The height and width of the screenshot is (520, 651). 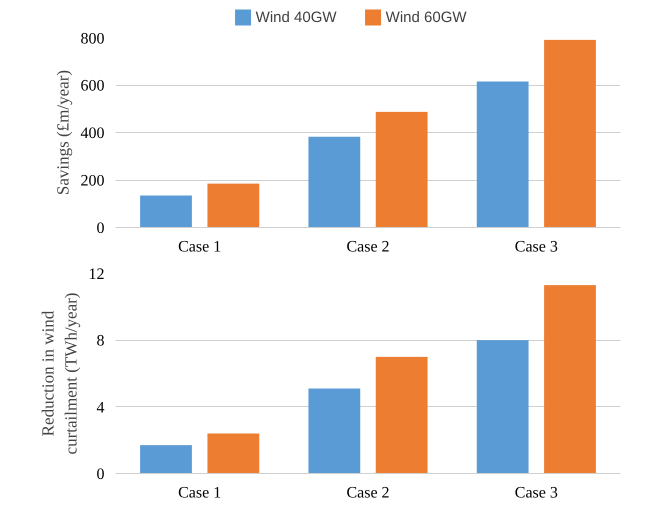 What do you see at coordinates (100, 341) in the screenshot?
I see `y-tick-label: 8` at bounding box center [100, 341].